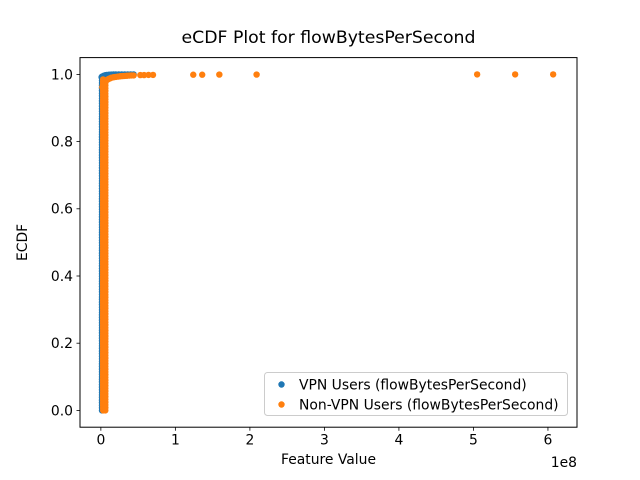 The height and width of the screenshot is (480, 640). I want to click on legend-marker-vpn-icon, so click(281, 384).